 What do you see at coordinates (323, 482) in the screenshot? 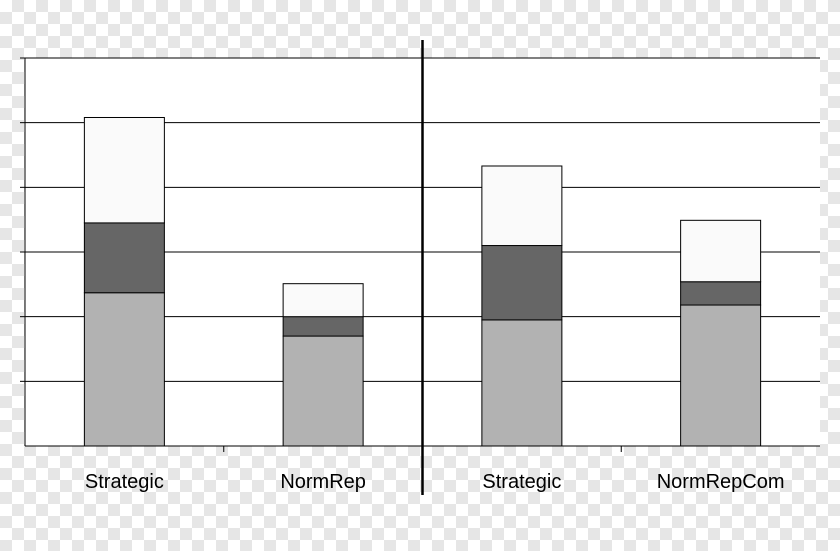
I see `x-tick-label: NormRep` at bounding box center [323, 482].